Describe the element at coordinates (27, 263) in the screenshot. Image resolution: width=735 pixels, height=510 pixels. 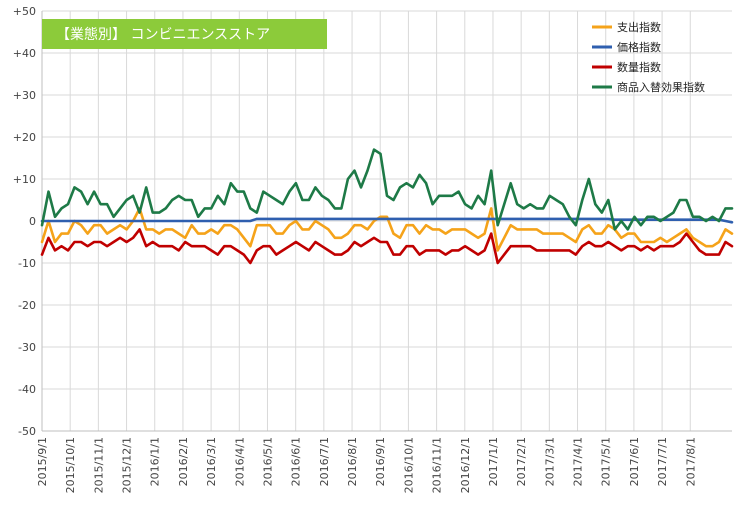
I see `y-tick-label: -10` at that location.